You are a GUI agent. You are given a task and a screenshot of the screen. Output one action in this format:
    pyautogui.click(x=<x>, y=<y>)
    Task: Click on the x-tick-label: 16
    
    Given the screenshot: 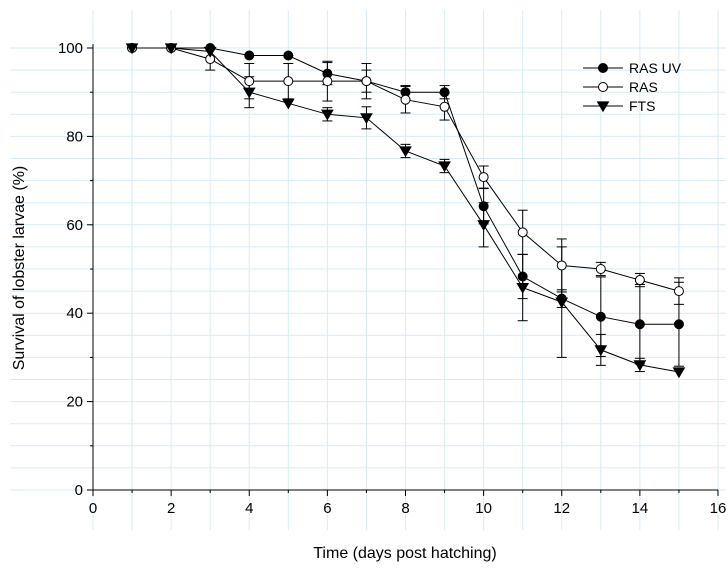 What is the action you would take?
    pyautogui.click(x=718, y=508)
    